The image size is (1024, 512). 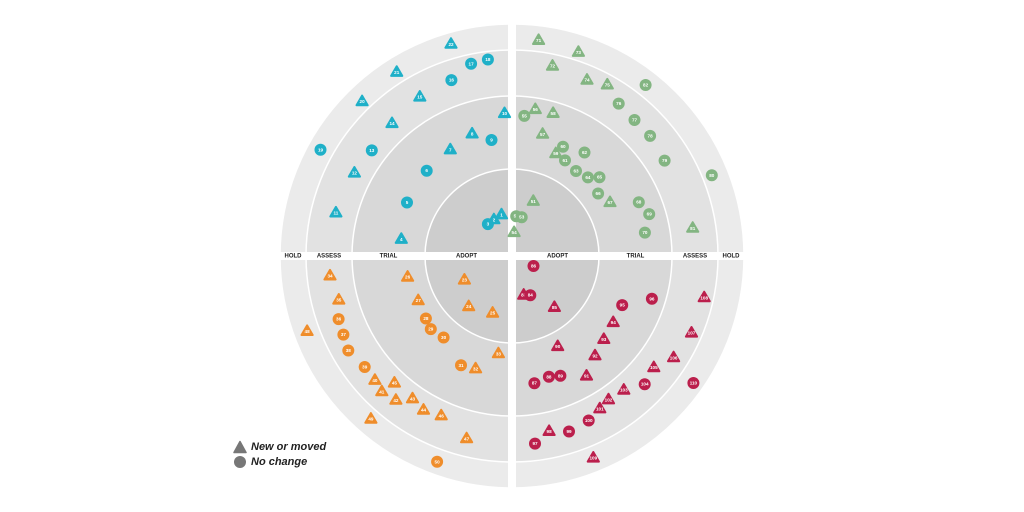 I want to click on blip-80: 80, so click(x=711, y=175).